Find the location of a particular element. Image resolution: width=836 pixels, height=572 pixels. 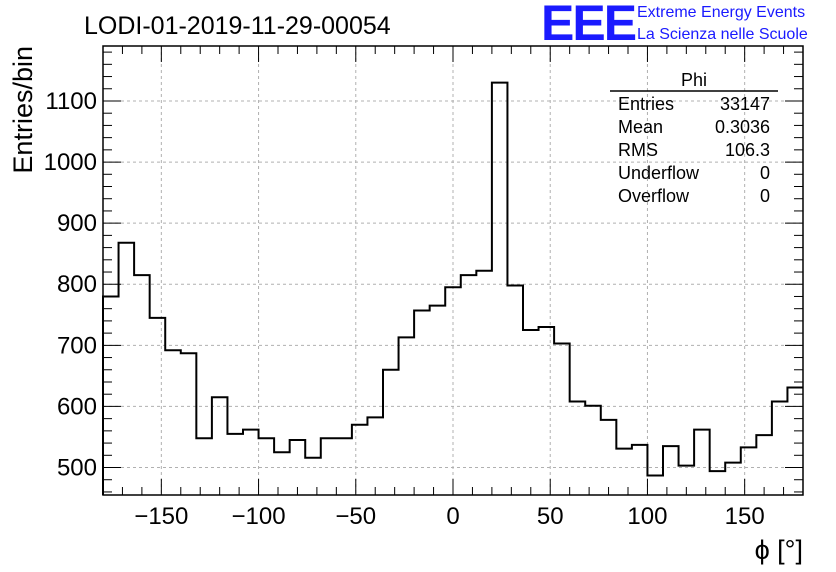

stats-label: RMS is located at coordinates (638, 150).